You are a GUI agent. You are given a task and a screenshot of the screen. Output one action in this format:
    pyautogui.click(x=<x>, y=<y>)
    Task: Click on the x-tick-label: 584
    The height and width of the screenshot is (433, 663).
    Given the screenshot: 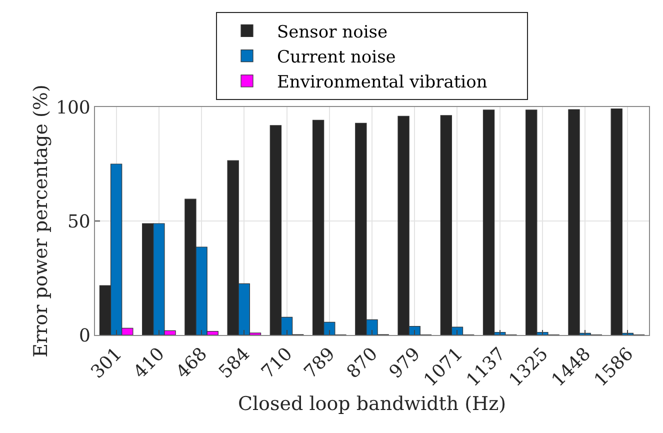 What is the action you would take?
    pyautogui.click(x=234, y=363)
    